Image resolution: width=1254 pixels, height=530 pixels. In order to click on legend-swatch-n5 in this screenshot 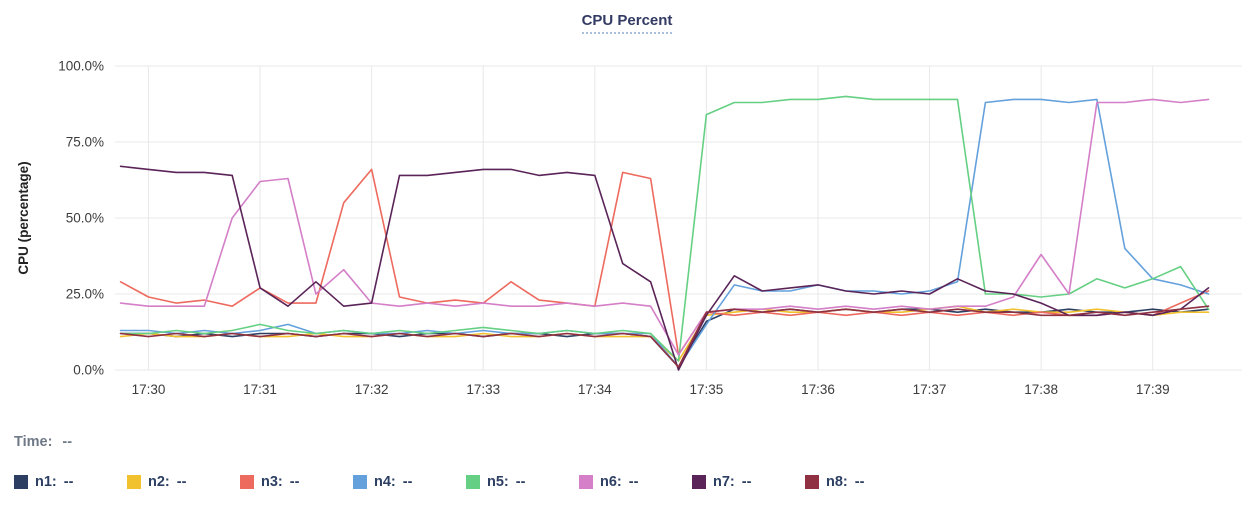, I will do `click(473, 482)`.